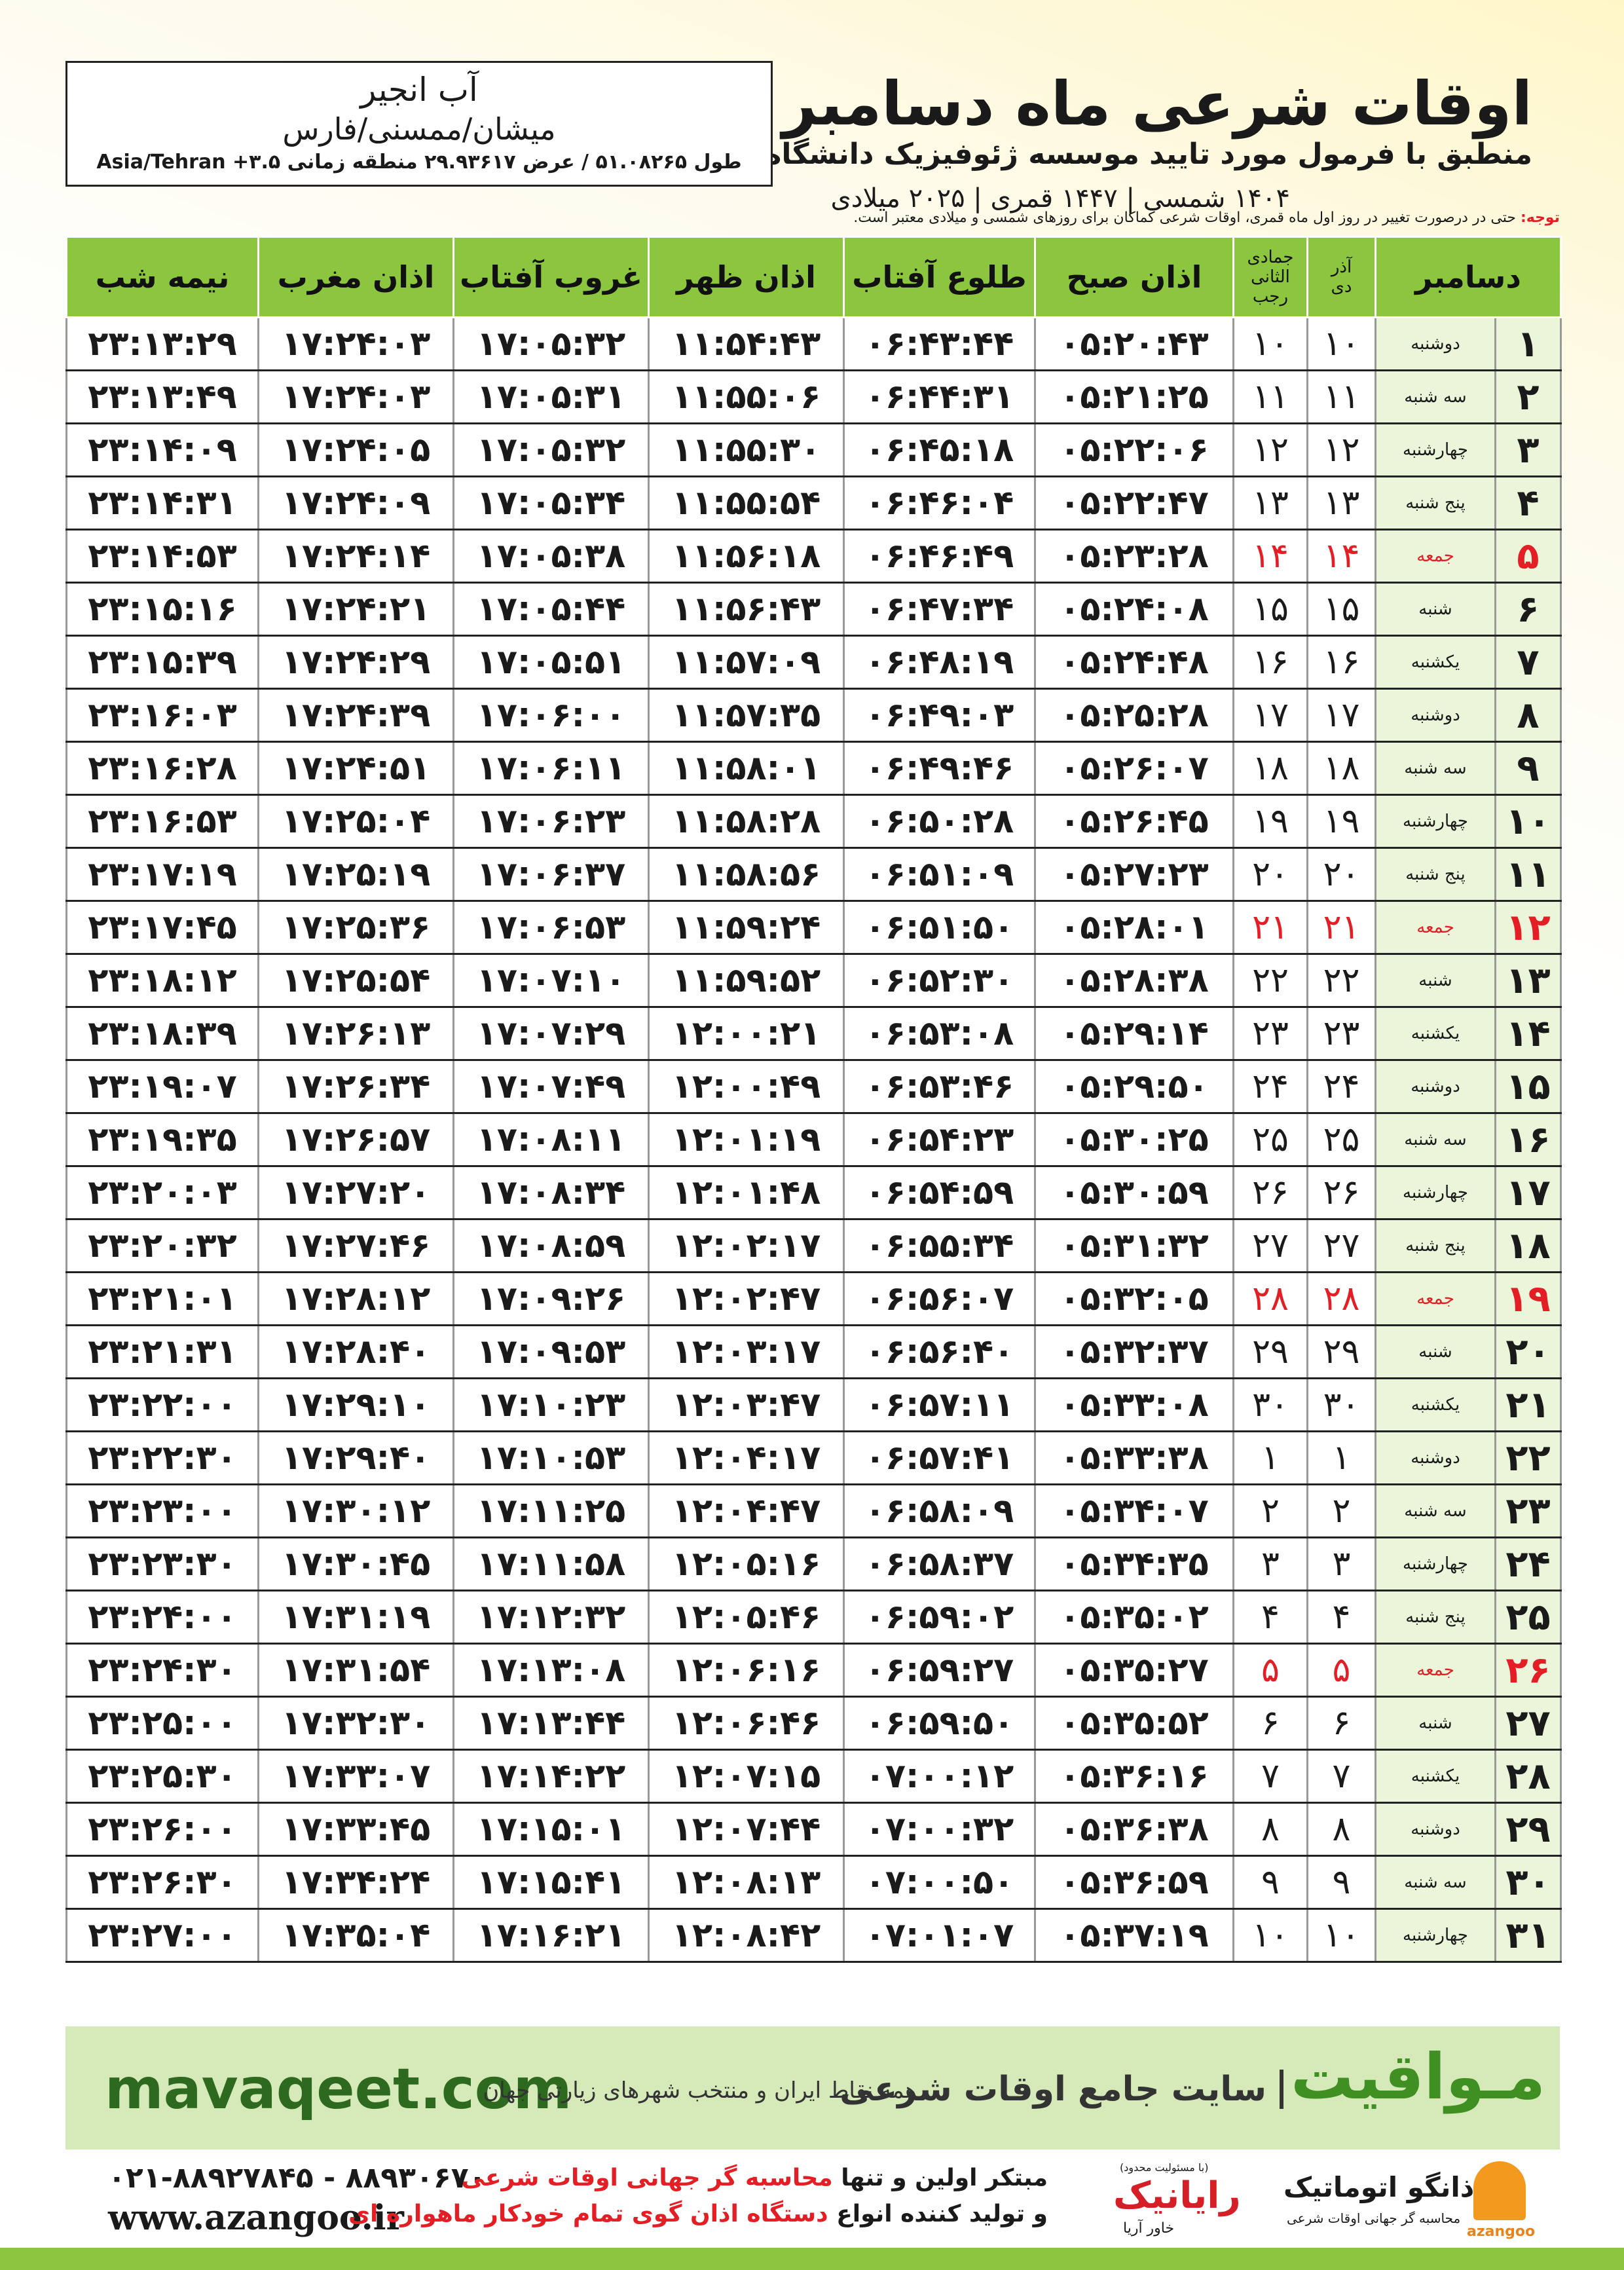 This screenshot has height=2270, width=1624. Describe the element at coordinates (338, 2089) in the screenshot. I see `site: mavaqeet.com` at that location.